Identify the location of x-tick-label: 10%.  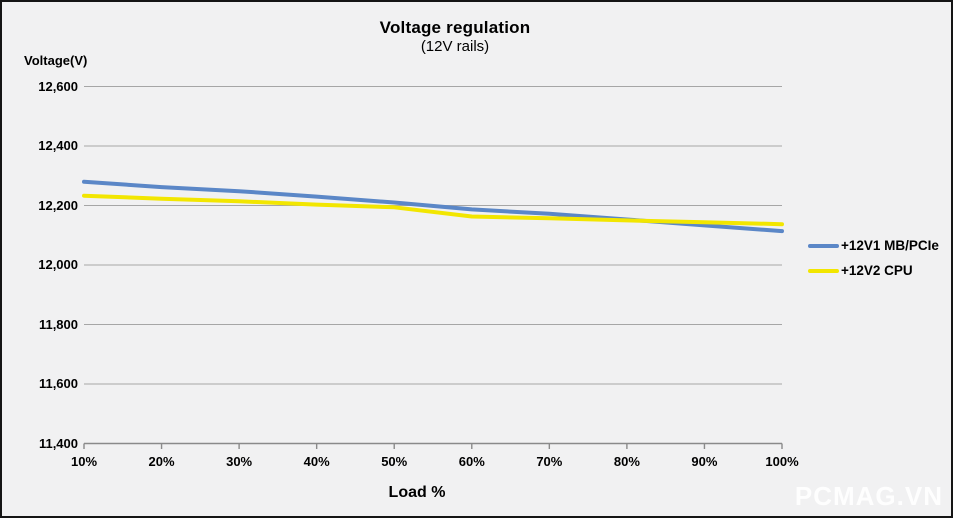
(84, 461).